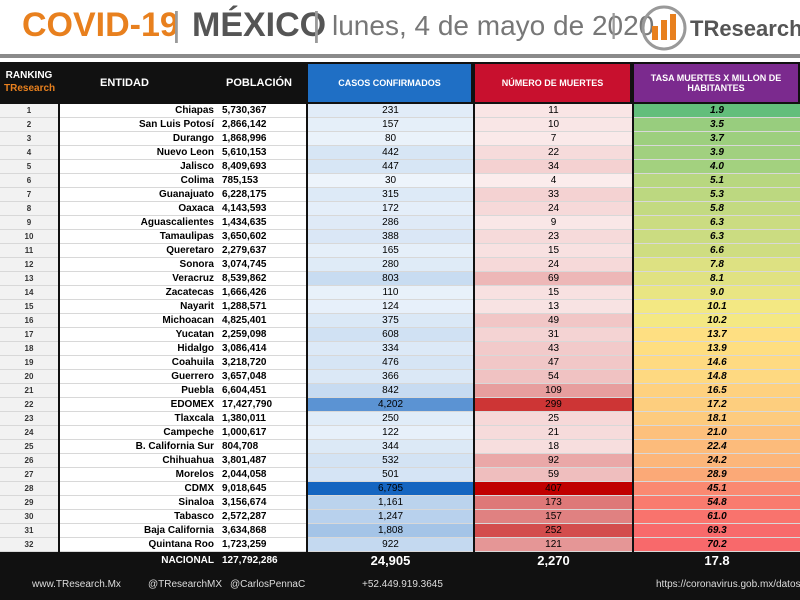 Image resolution: width=800 pixels, height=600 pixels. Describe the element at coordinates (29, 307) in the screenshot. I see `rank: 15` at that location.